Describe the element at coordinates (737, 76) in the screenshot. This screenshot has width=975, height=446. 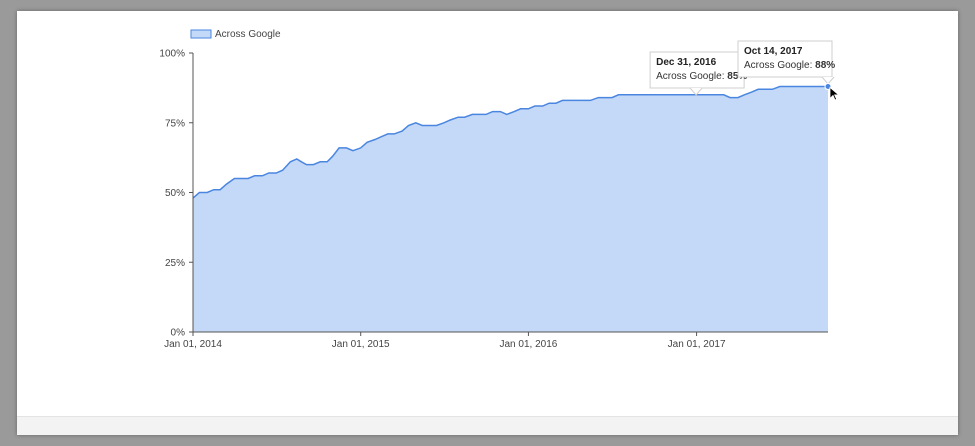
I see `tooltip-value-number: 85%` at that location.